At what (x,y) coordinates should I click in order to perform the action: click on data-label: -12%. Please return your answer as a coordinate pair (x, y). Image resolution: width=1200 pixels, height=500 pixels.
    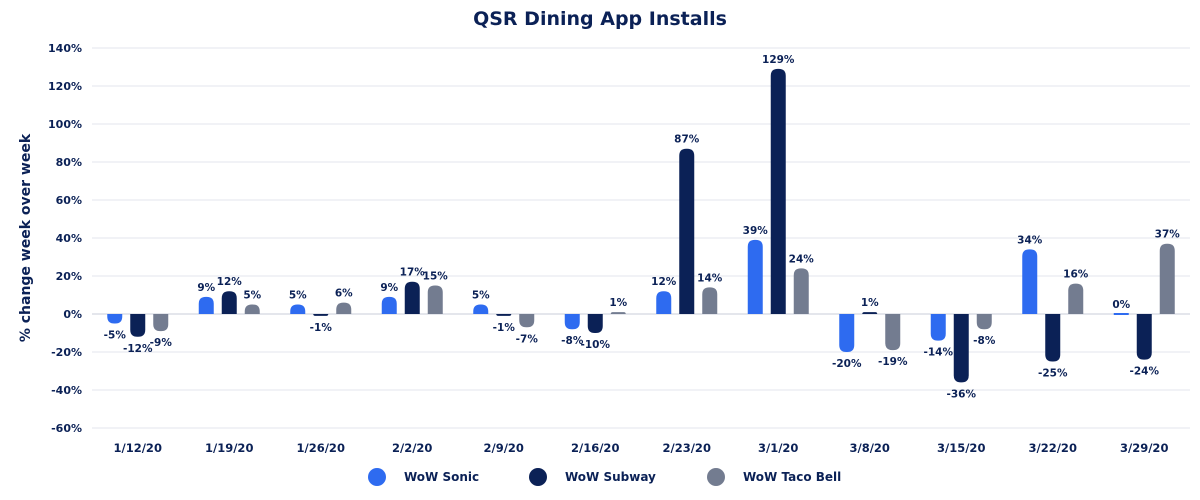
    Looking at the image, I should click on (138, 349).